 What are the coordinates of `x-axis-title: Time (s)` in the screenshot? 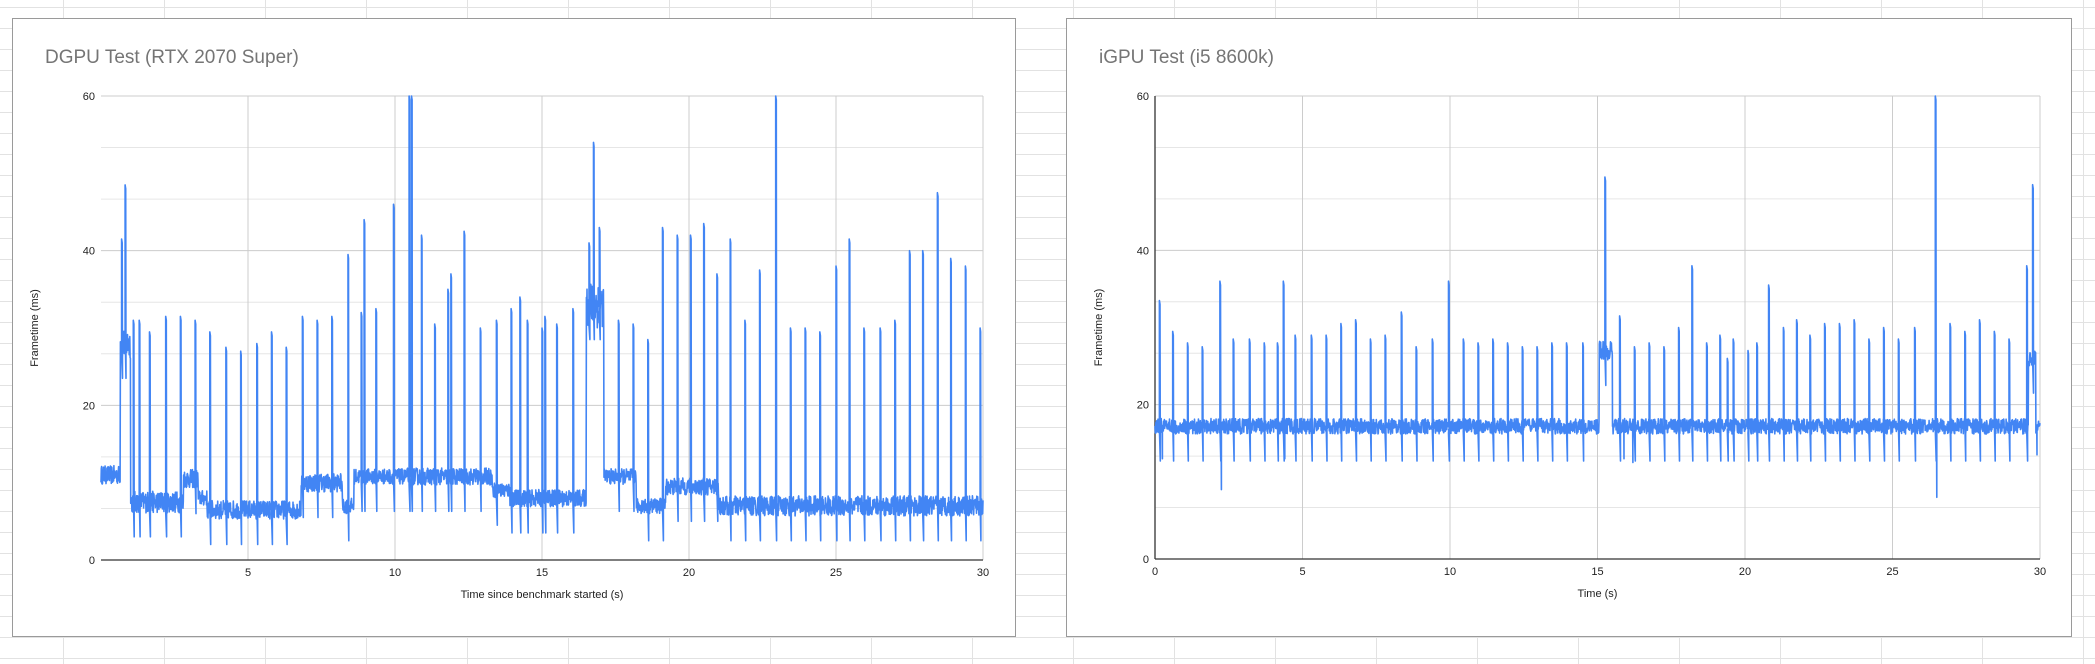 It's located at (1598, 594).